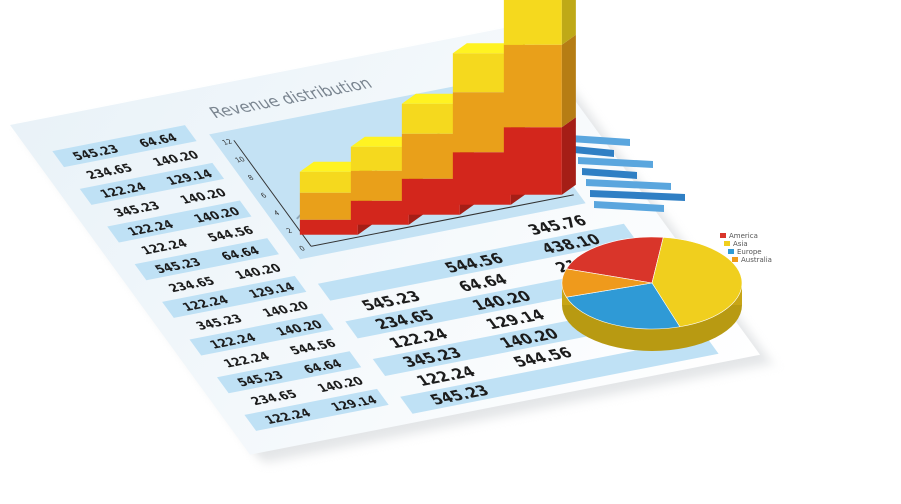 Image resolution: width=901 pixels, height=504 pixels. I want to click on horizontal-bar-chart, so click(627, 173).